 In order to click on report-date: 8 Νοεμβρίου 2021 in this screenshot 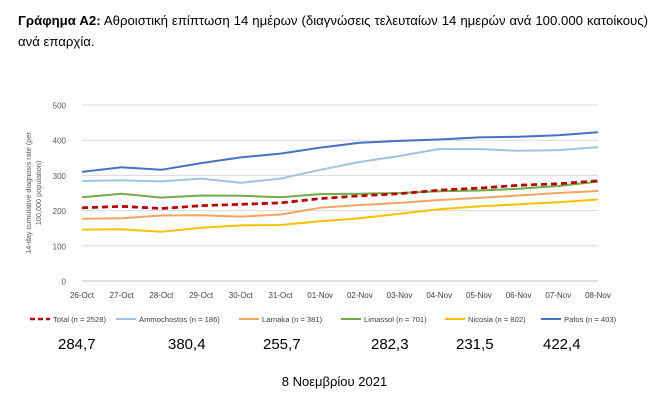, I will do `click(334, 381)`.